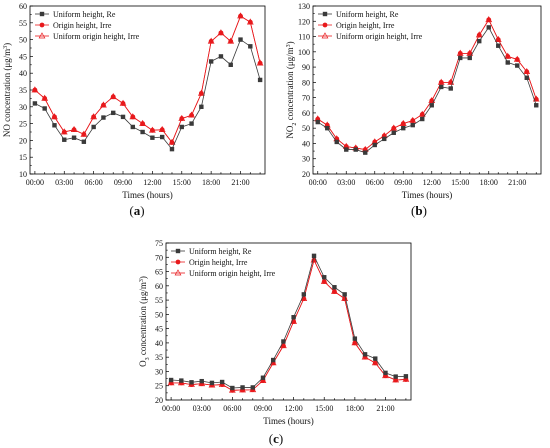  Describe the element at coordinates (23, 107) in the screenshot. I see `y-tick-label: 30` at that location.